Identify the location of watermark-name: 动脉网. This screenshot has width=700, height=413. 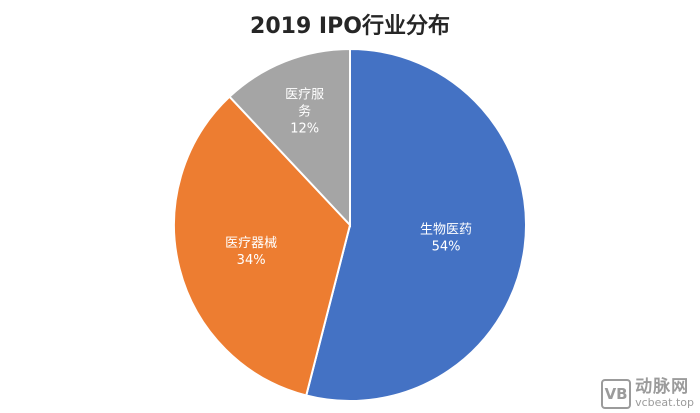
(662, 387).